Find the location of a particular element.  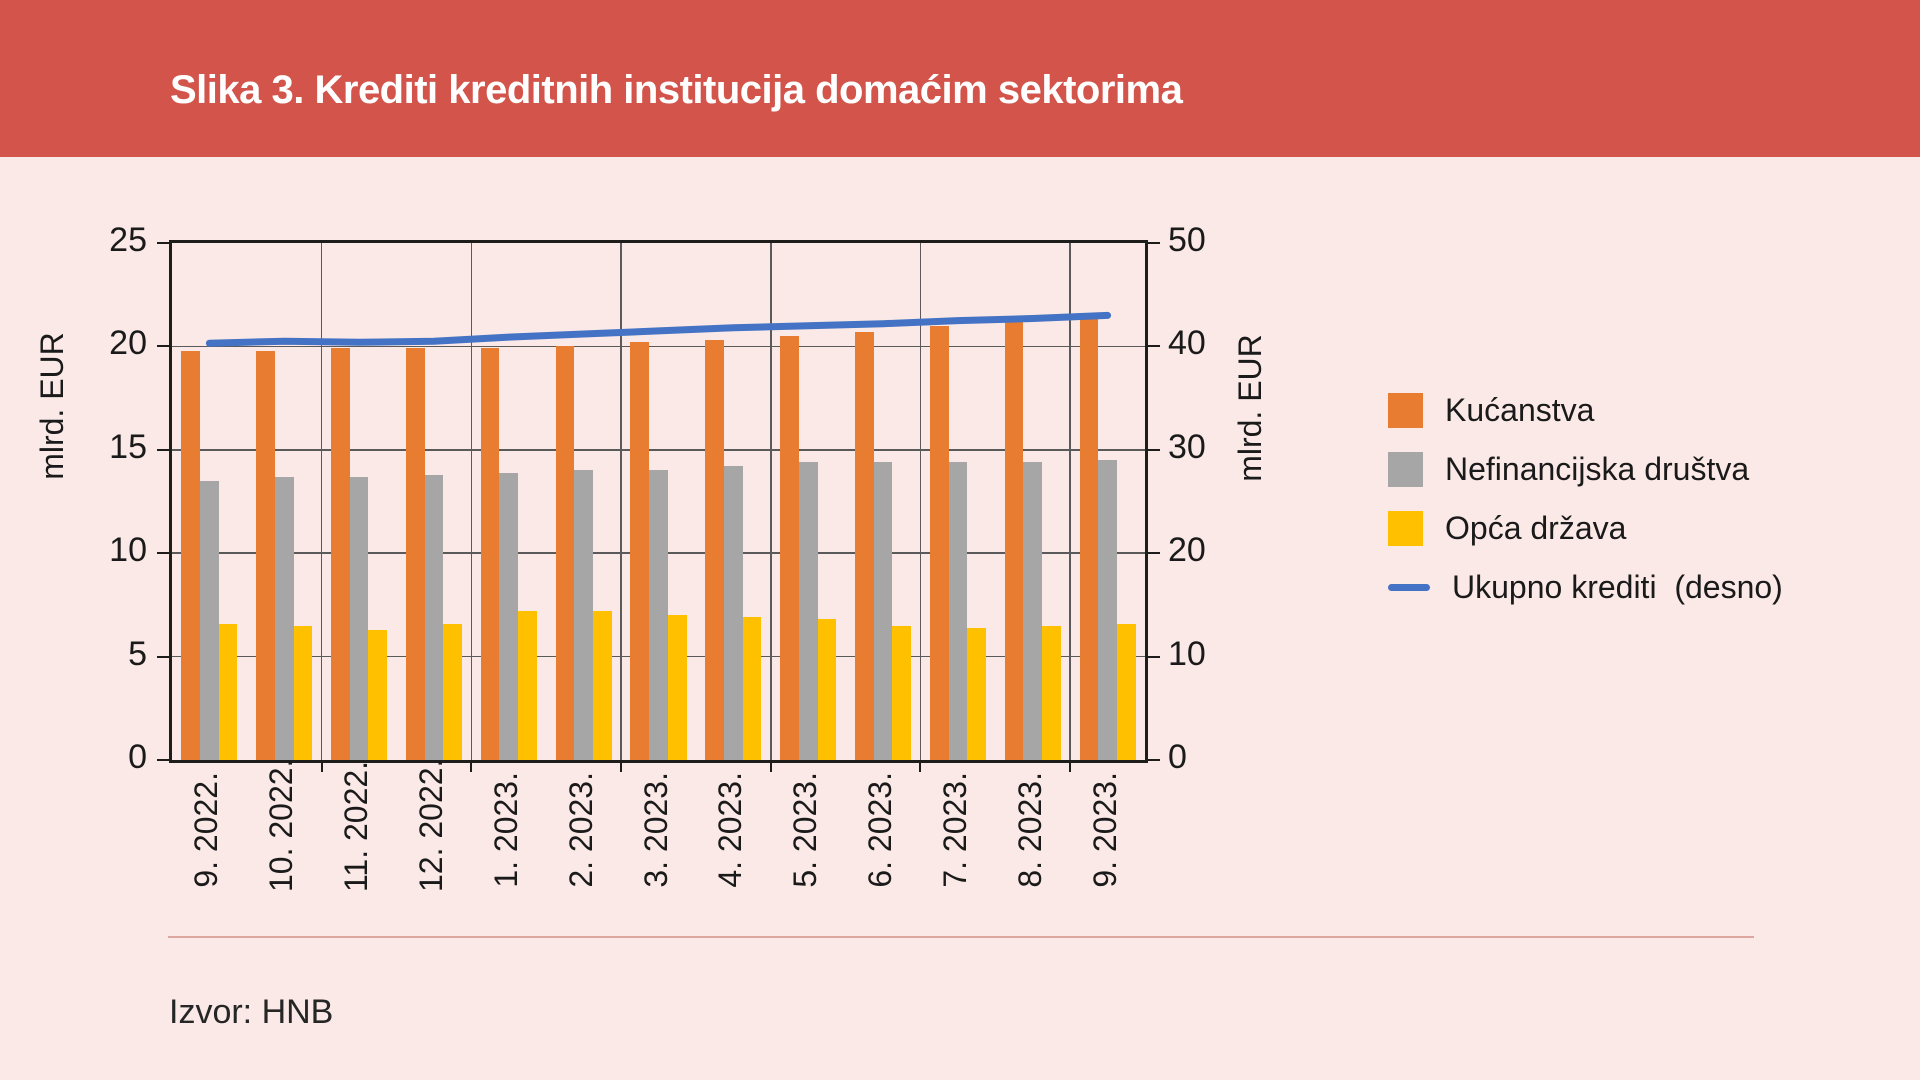

legend-item-nefinancijska-drustva: Nefinancijska društva is located at coordinates (1568, 469).